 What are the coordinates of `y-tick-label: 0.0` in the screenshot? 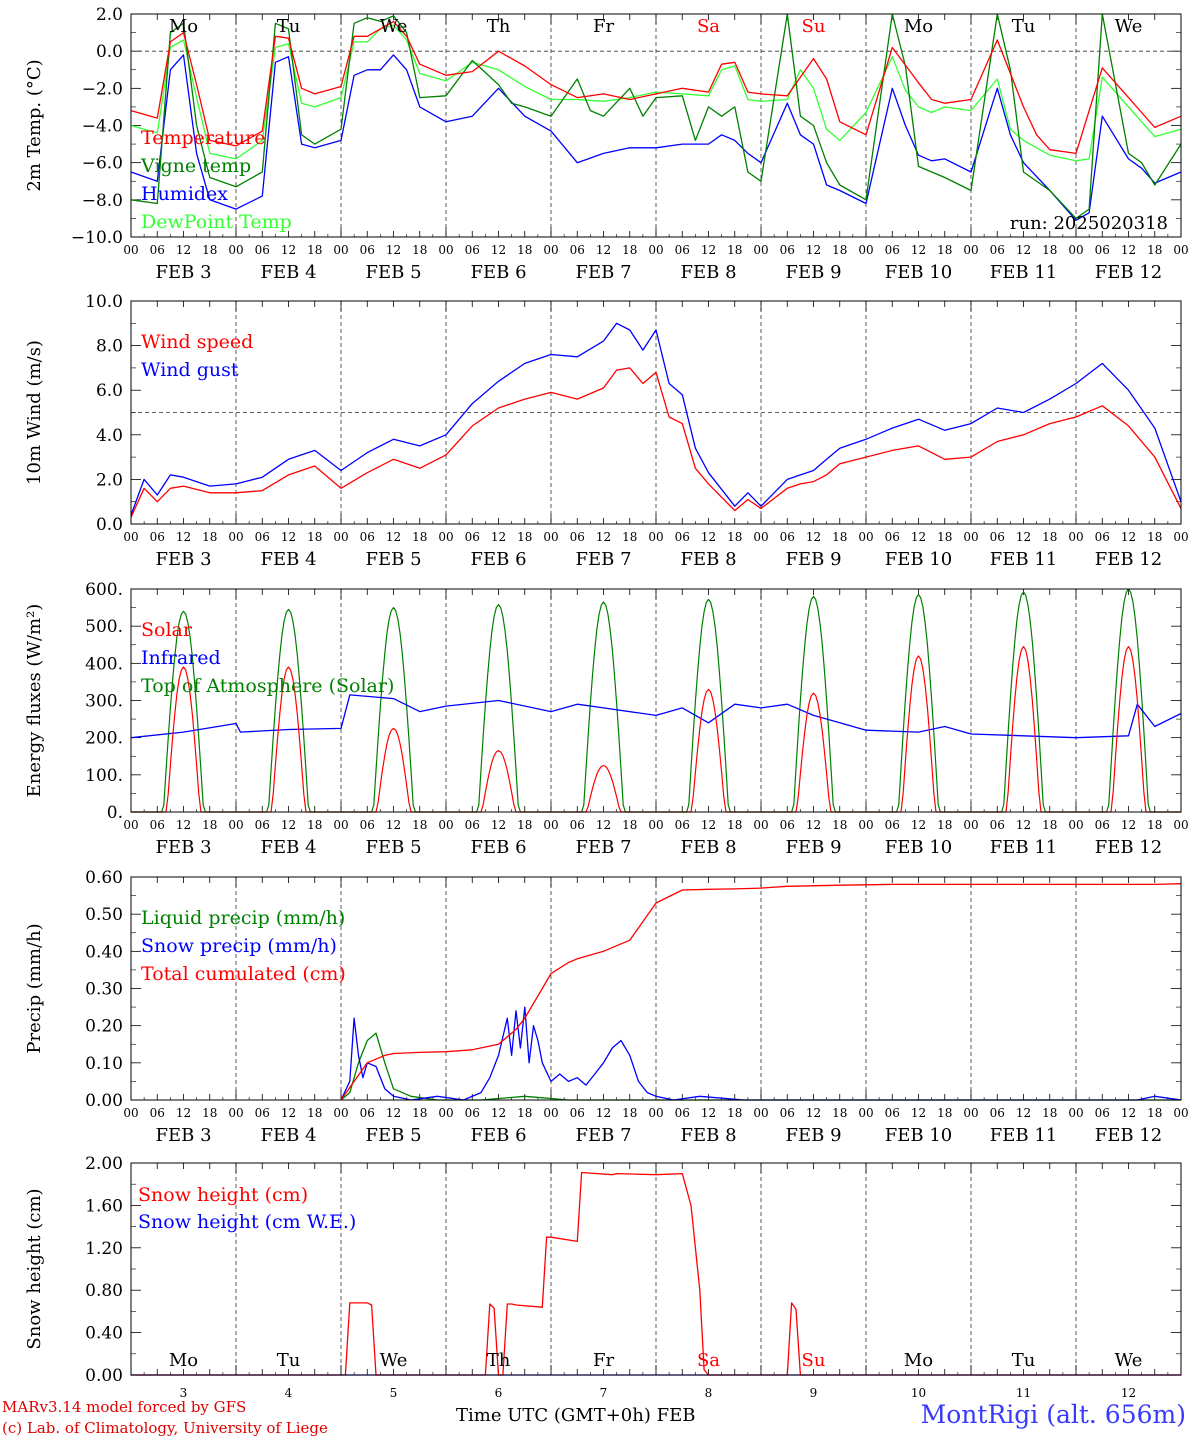 It's located at (109, 525).